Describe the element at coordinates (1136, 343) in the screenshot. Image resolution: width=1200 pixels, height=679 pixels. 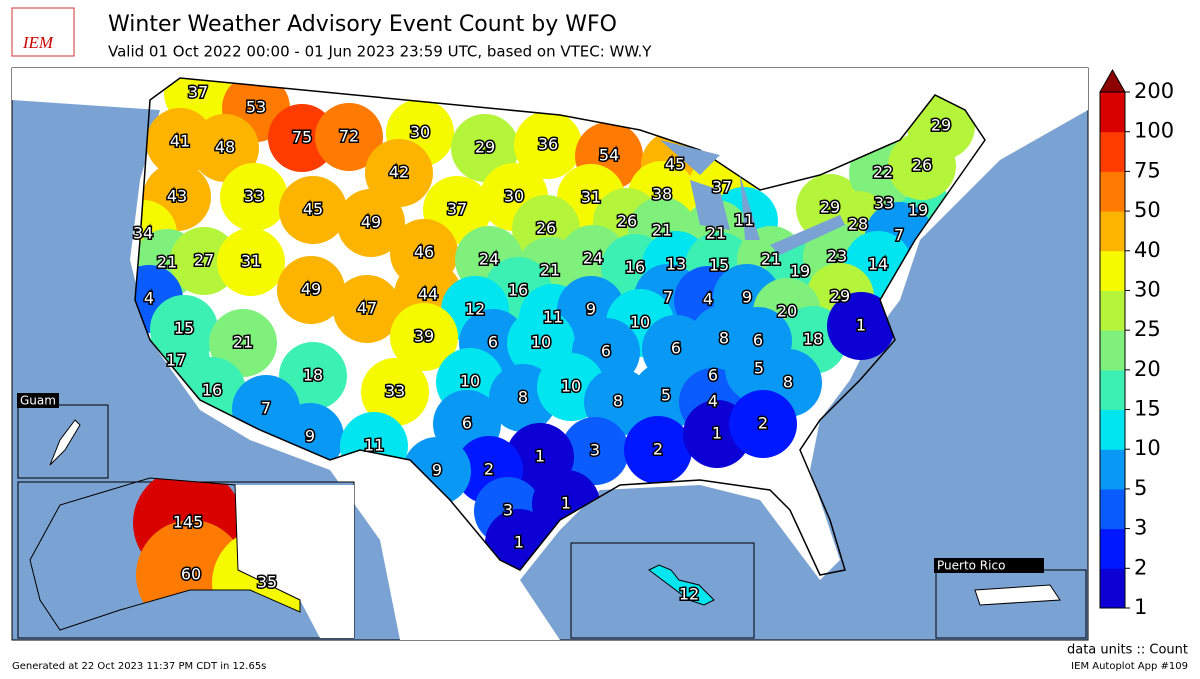
I see `colorbar: 1 2 3 5 10 15 20 25 30 40 50 75 100 200` at that location.